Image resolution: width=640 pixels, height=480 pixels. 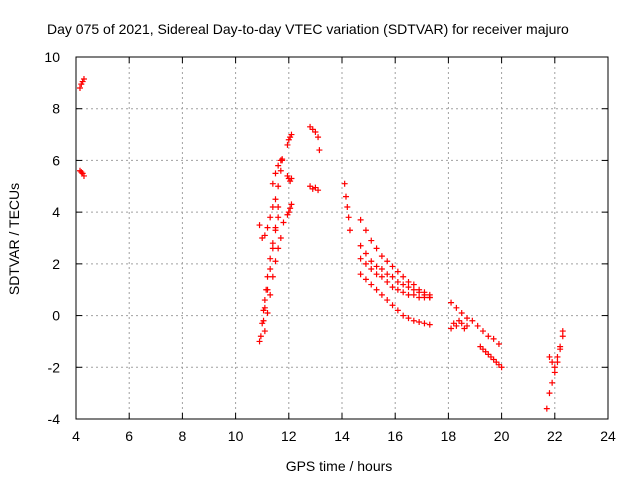 What do you see at coordinates (14, 239) in the screenshot?
I see `y-axis-label: SDTVAR / TECUs` at bounding box center [14, 239].